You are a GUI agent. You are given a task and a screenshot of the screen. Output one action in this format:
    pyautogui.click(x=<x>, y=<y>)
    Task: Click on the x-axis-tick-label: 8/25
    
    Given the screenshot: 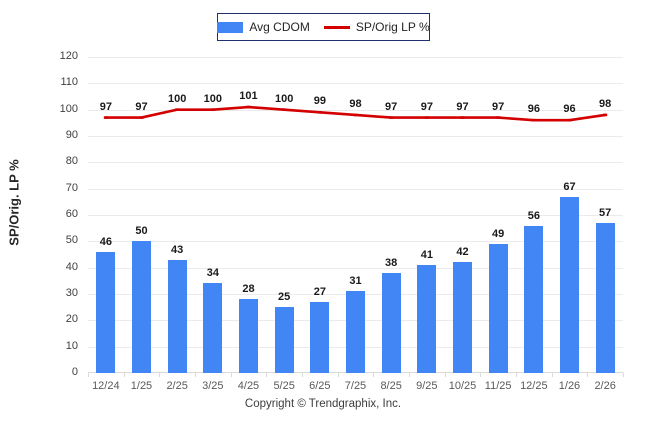 What is the action you would take?
    pyautogui.click(x=391, y=386)
    